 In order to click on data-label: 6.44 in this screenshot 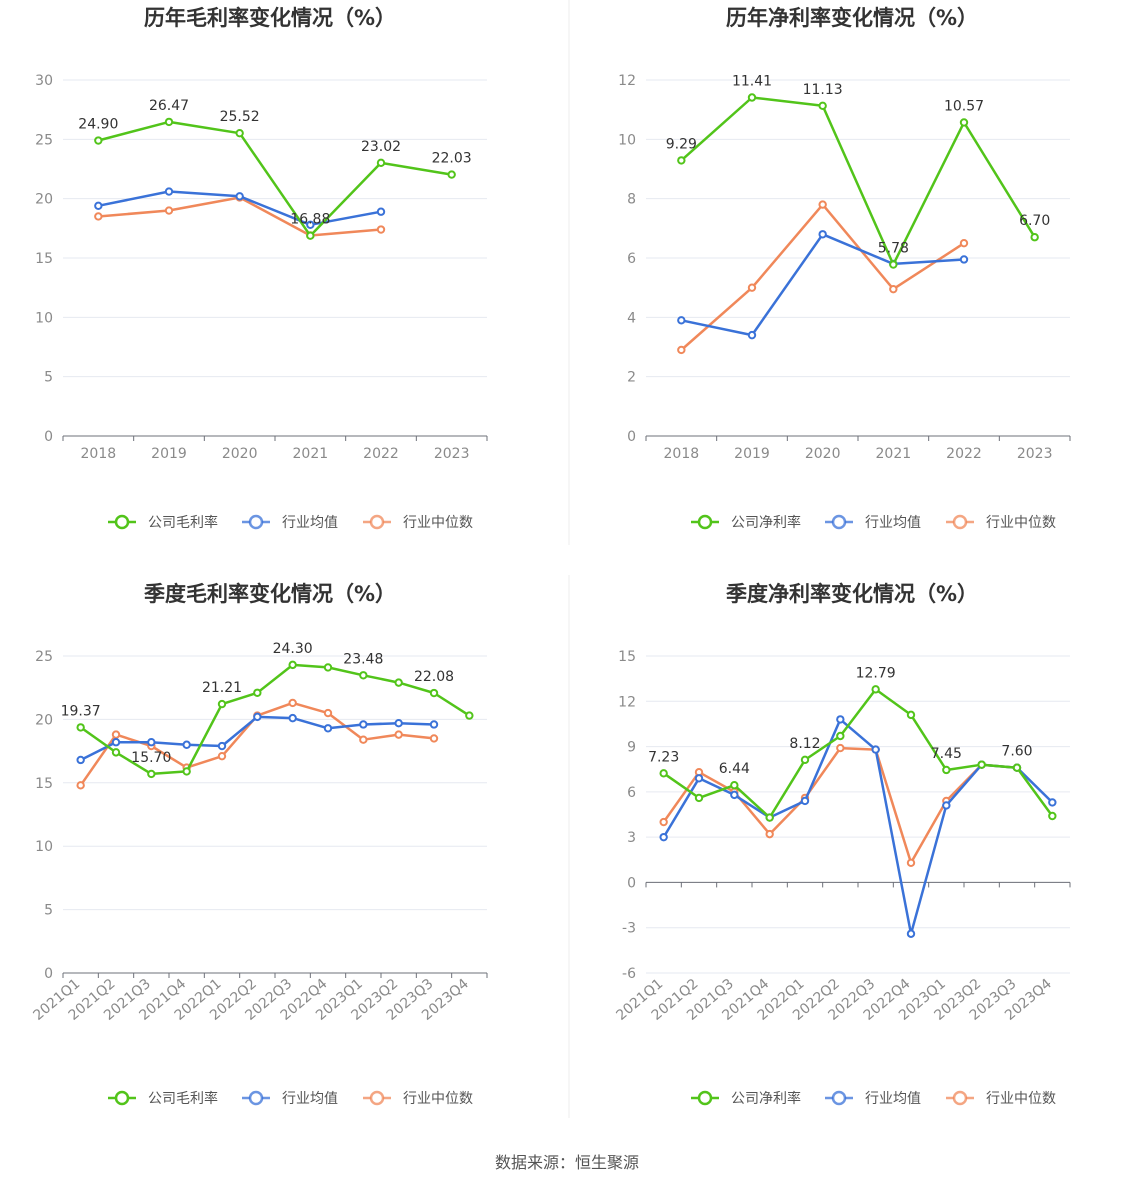, I will do `click(734, 769)`.